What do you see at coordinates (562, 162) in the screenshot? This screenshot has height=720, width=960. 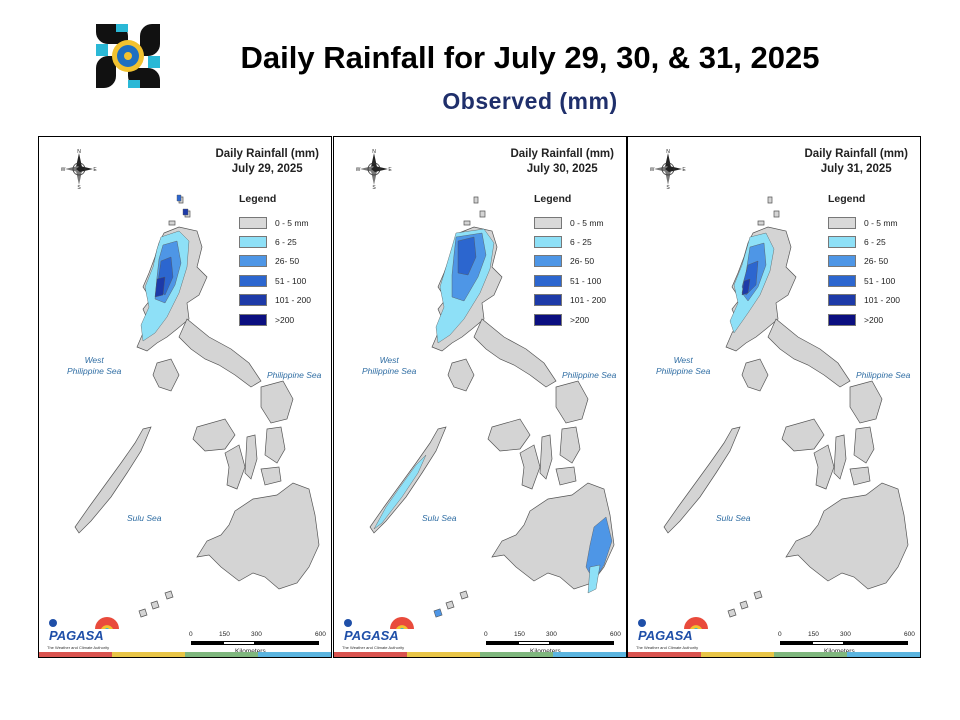 I see `panel-title: Daily Rainfall (mm) July 30, 2025` at bounding box center [562, 162].